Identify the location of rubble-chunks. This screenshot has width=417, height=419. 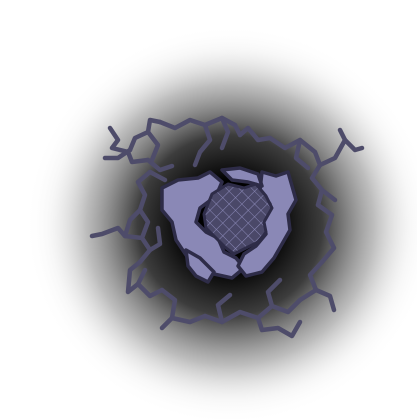
(229, 225).